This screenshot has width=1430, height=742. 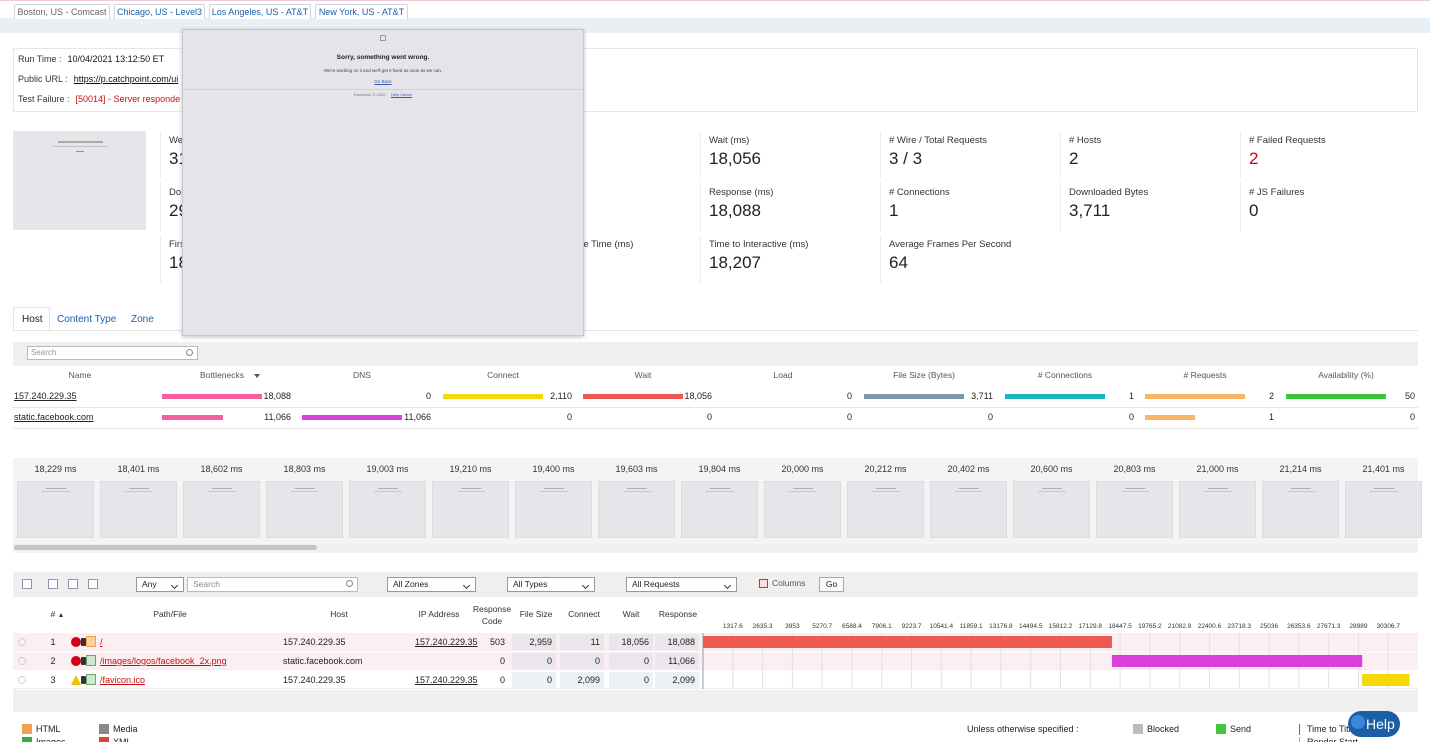 I want to click on request-search: Search, so click(x=272, y=584).